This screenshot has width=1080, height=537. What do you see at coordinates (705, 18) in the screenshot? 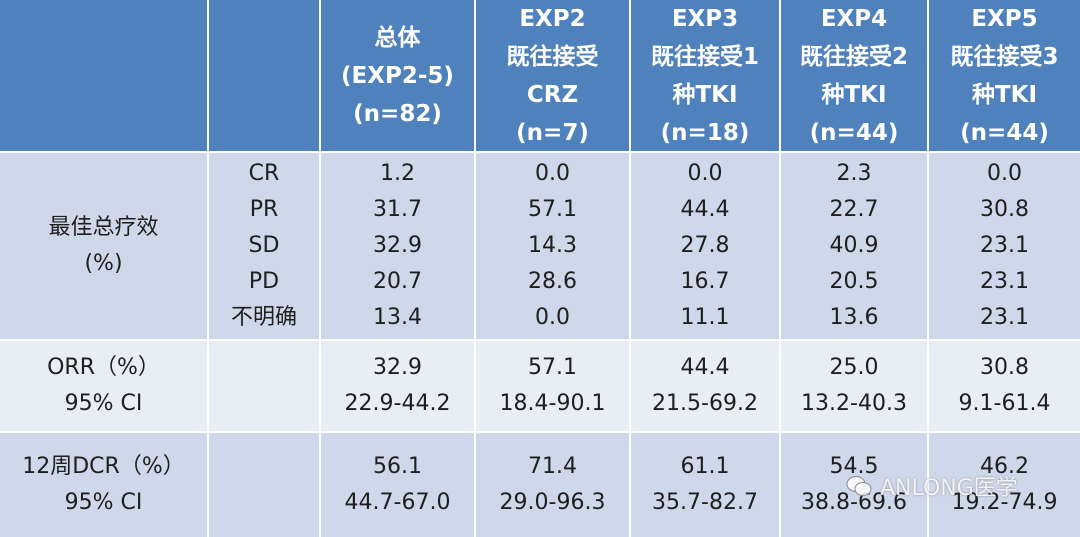
I see `header-line: EXP3` at bounding box center [705, 18].